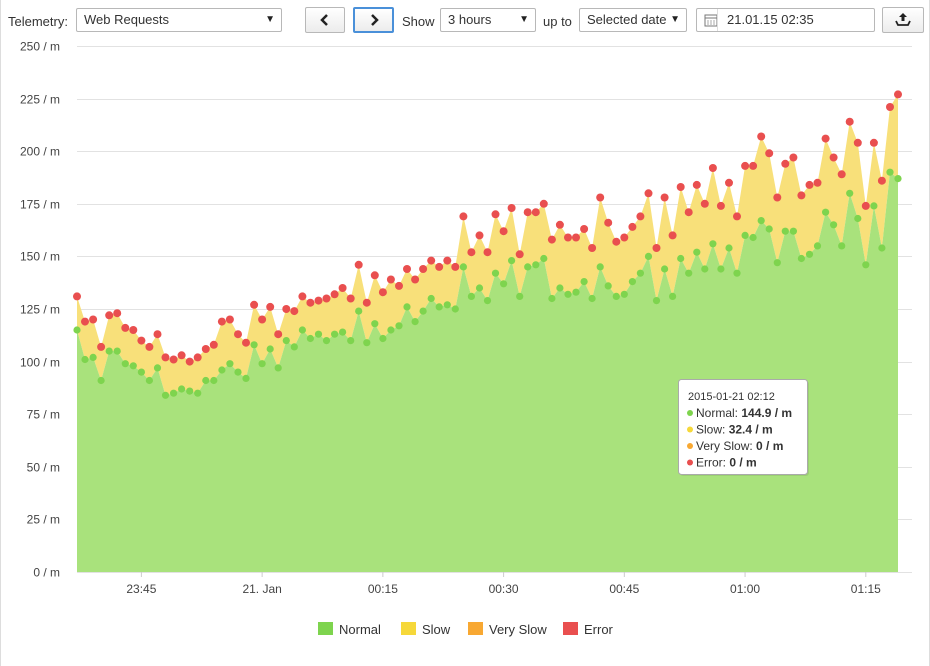 The height and width of the screenshot is (666, 930). Describe the element at coordinates (475, 628) in the screenshot. I see `legend-swatch` at that location.